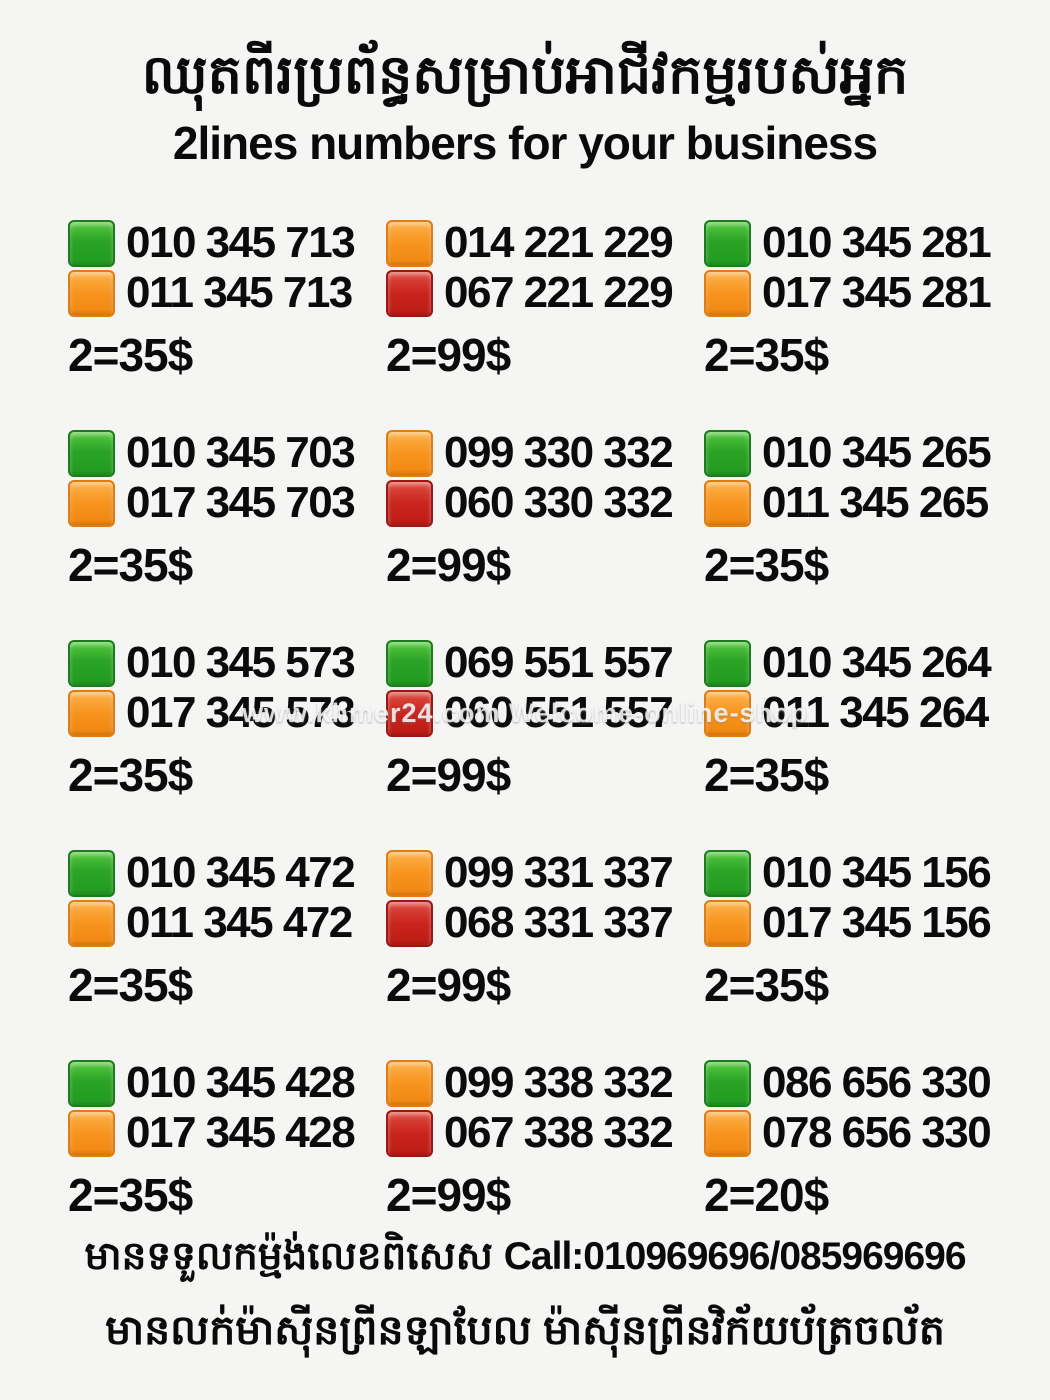 Image resolution: width=1050 pixels, height=1400 pixels. I want to click on phone-number: 010 345 281, so click(877, 242).